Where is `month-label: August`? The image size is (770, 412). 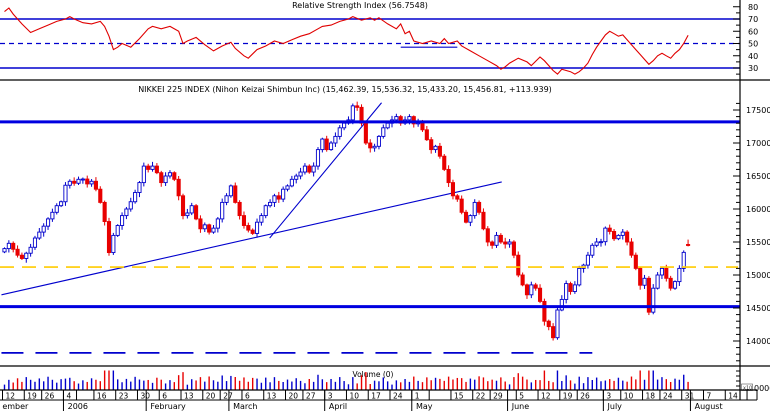
month-label: August is located at coordinates (709, 406).